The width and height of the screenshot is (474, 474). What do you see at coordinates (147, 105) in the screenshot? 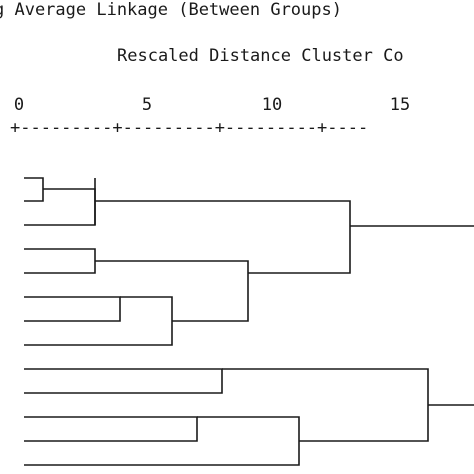
I see `tick-label-5: 5` at bounding box center [147, 105].